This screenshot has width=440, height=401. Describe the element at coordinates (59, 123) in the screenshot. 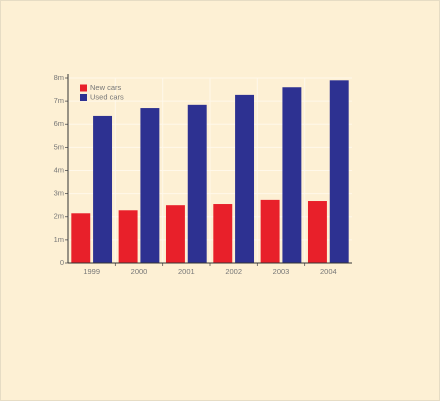

I see `y-tick-label: 6m` at that location.